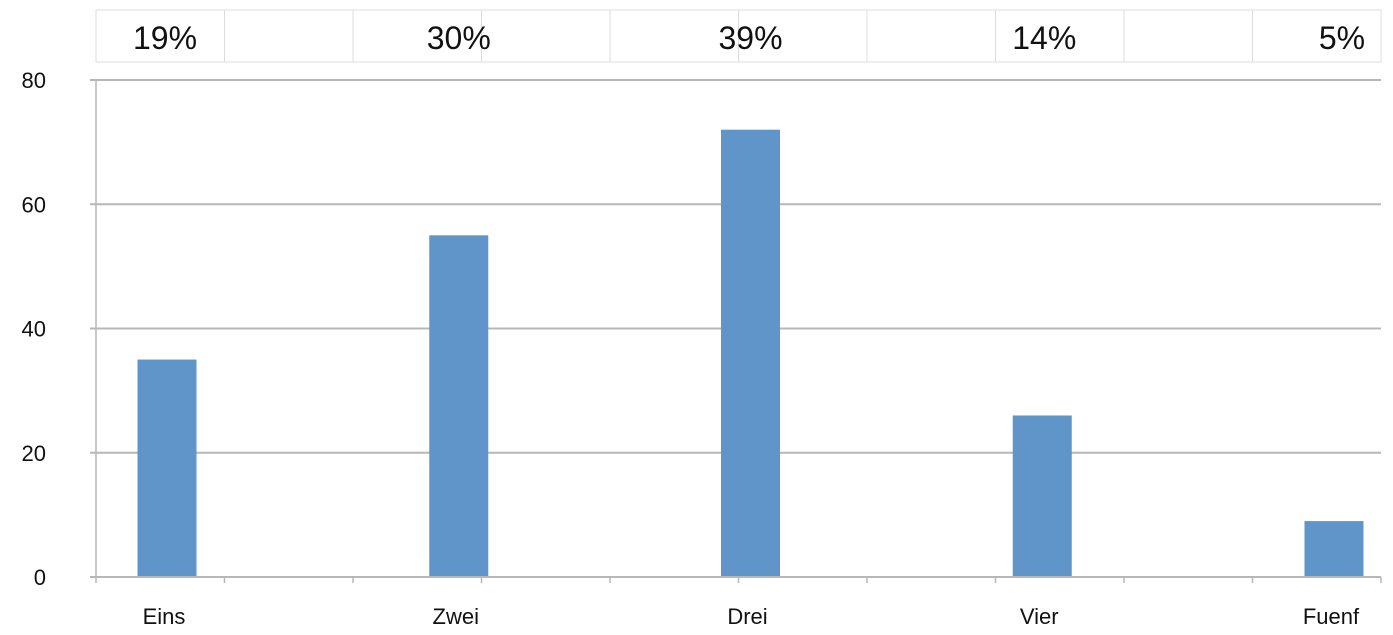  What do you see at coordinates (1342, 38) in the screenshot?
I see `percent-label: 5%` at bounding box center [1342, 38].